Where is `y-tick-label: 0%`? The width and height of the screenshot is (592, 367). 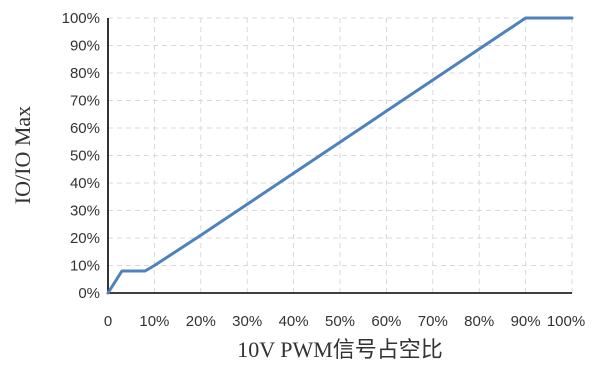
y-tick-label: 0% is located at coordinates (89, 293).